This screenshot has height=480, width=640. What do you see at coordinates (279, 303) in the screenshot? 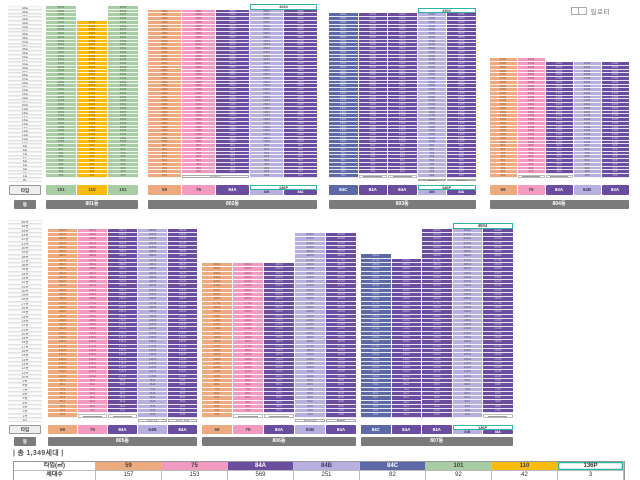
I see `unit-cell: 2703` at bounding box center [279, 303].